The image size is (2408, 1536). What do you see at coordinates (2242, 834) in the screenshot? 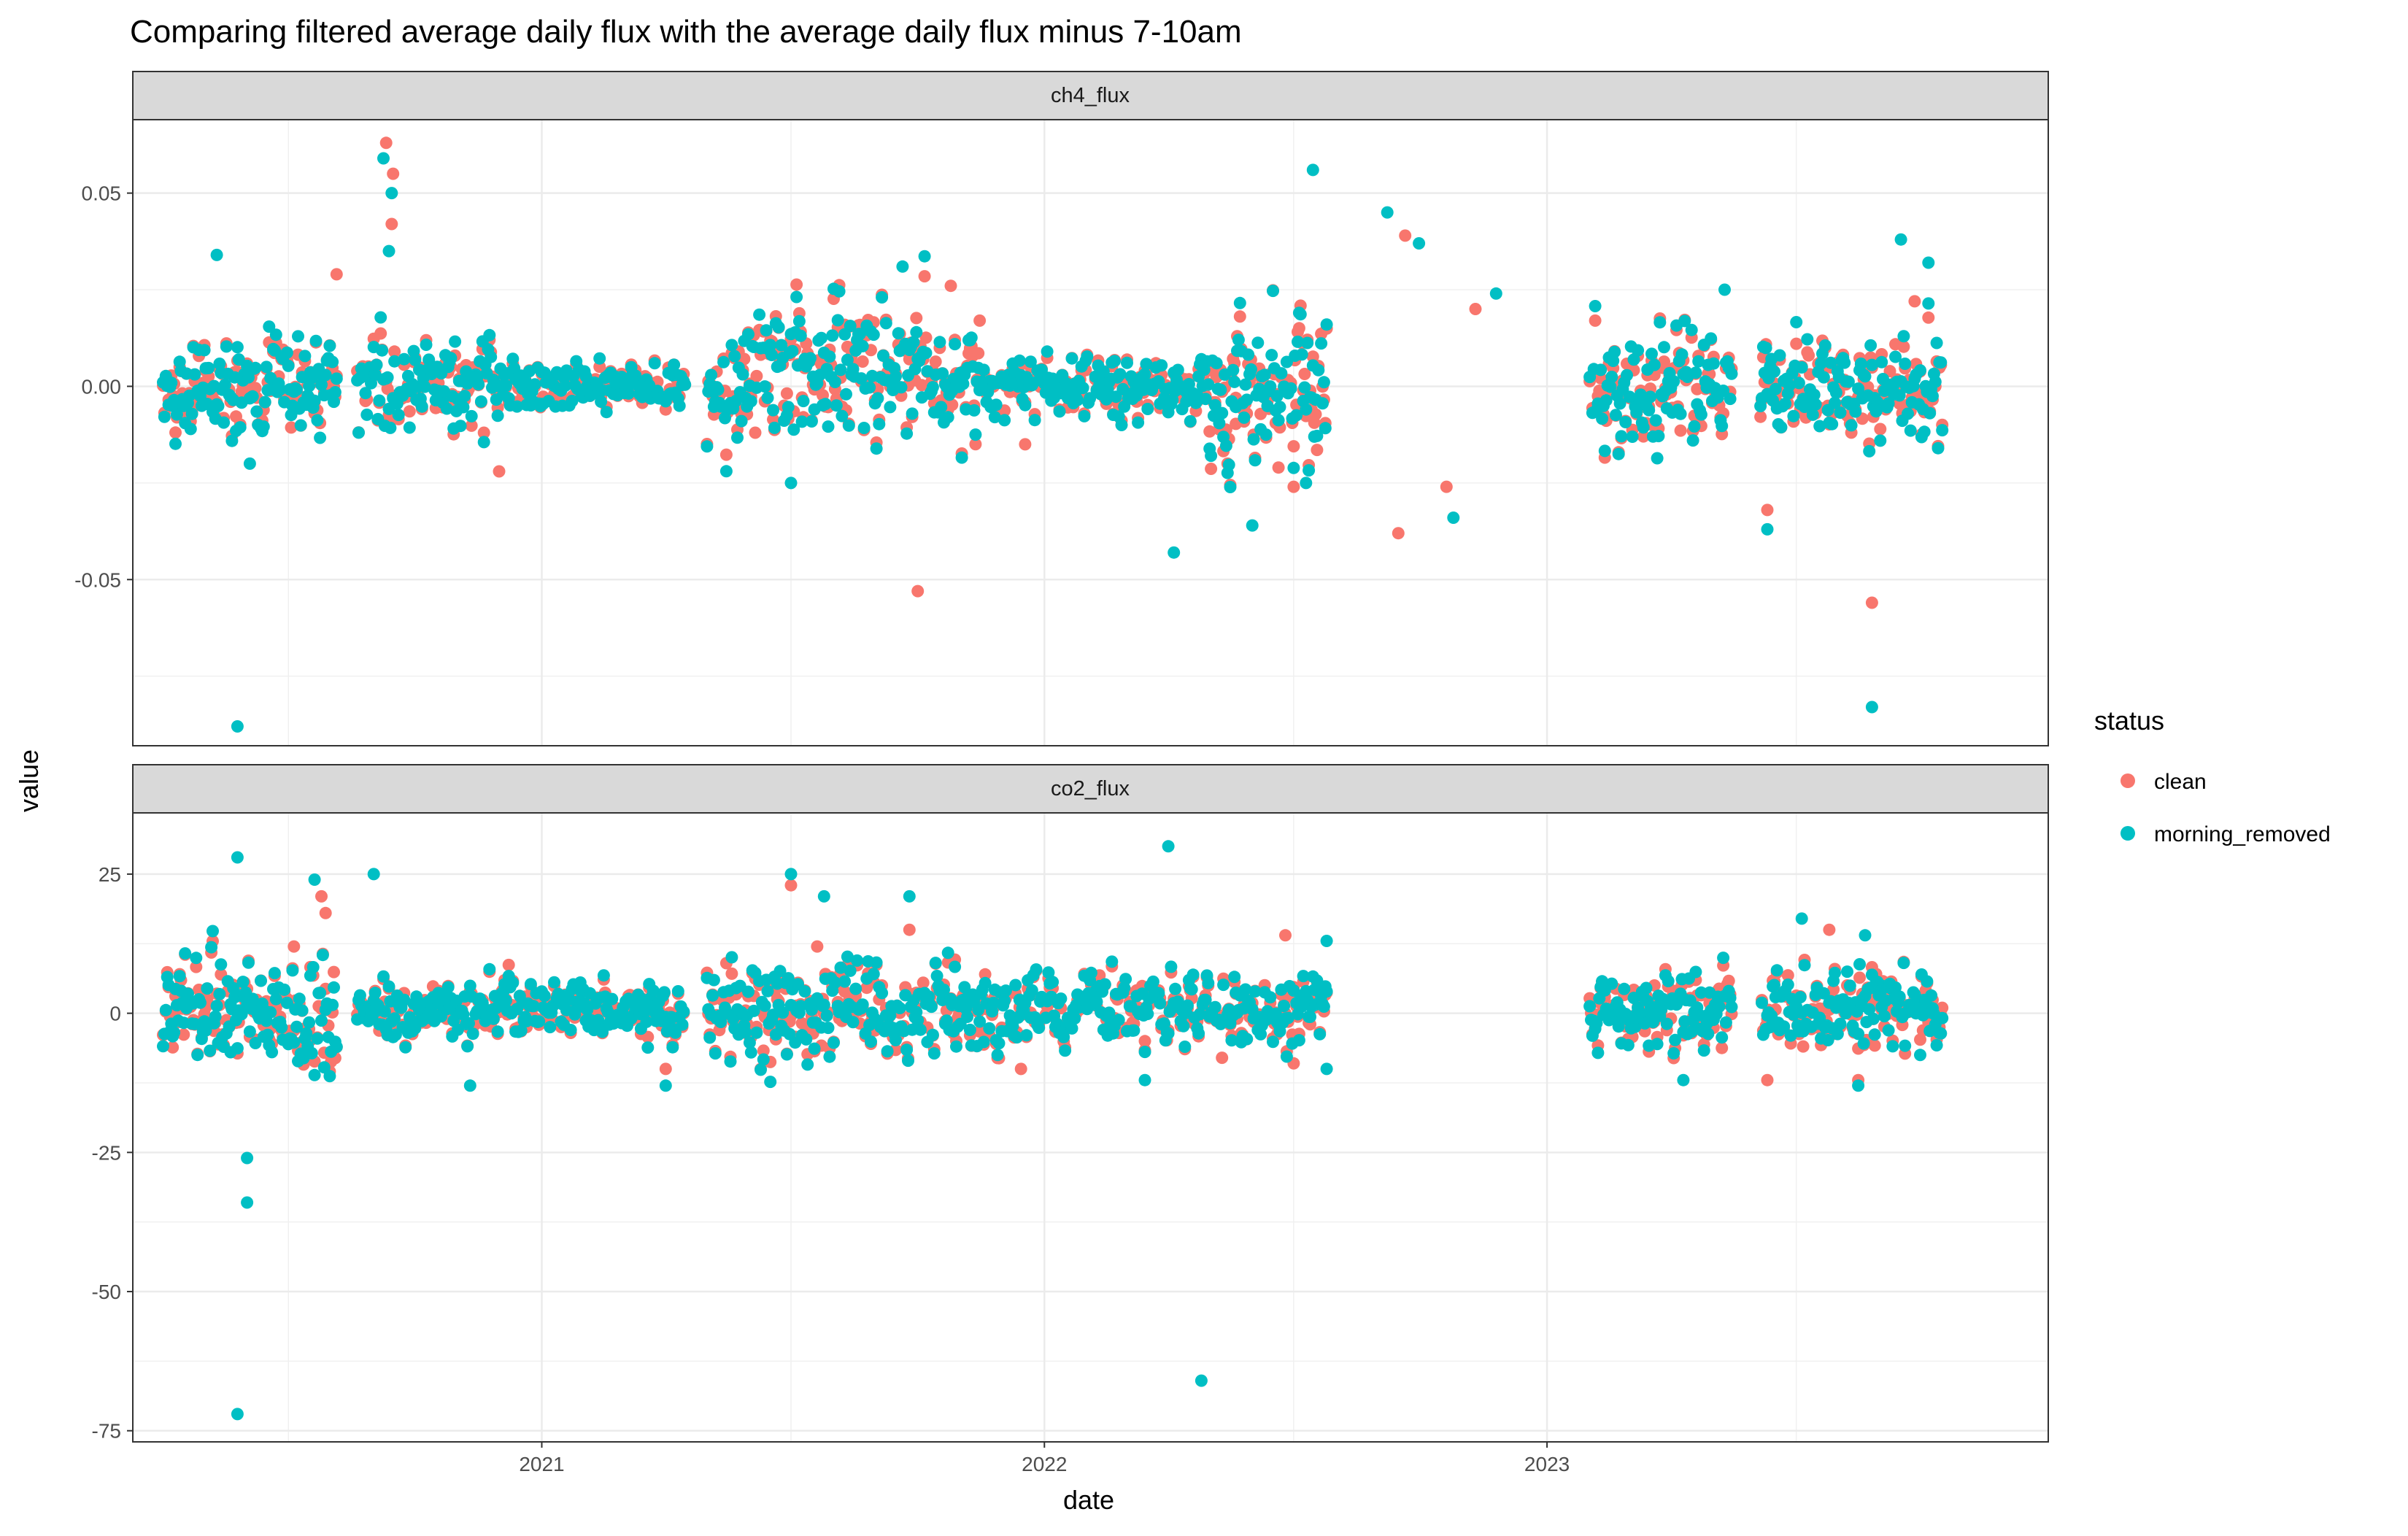
I see `legend-label-morning-removed: morning_removed` at bounding box center [2242, 834].